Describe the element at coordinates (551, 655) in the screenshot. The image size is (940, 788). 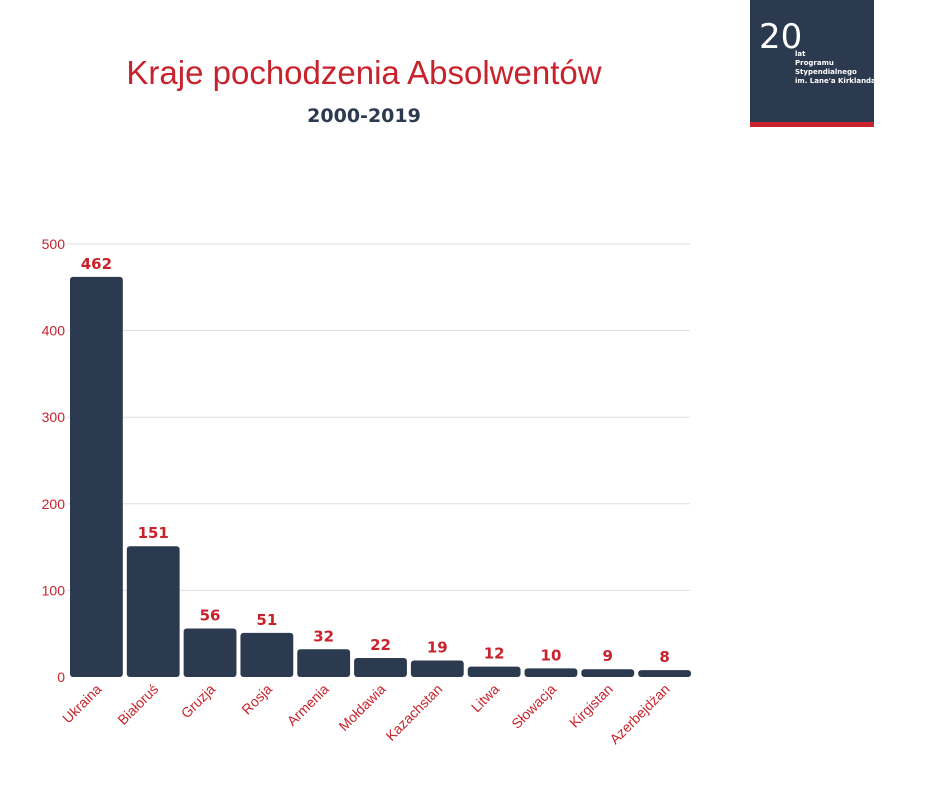
I see `data-label: 10` at that location.